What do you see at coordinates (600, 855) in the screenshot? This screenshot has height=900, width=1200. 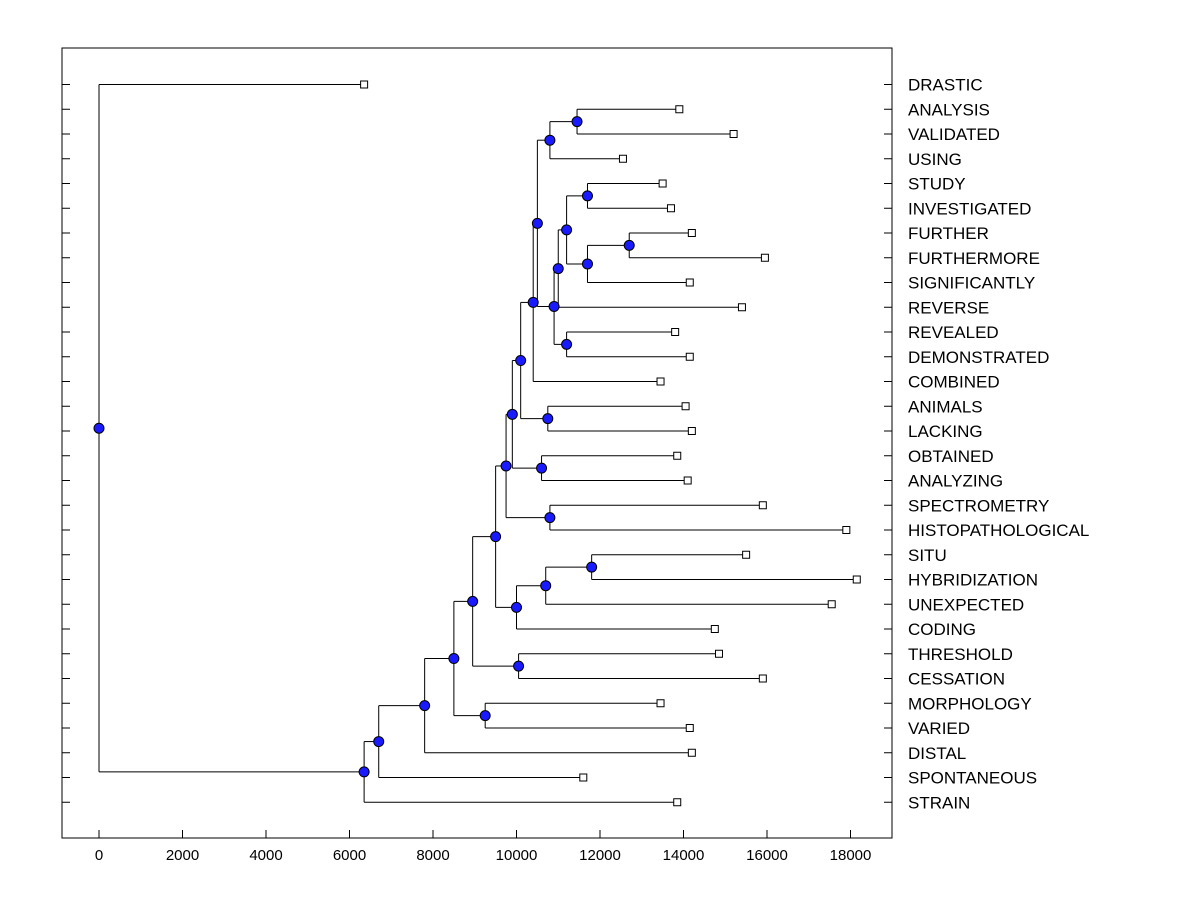 I see `x-tick-label: 12000` at bounding box center [600, 855].